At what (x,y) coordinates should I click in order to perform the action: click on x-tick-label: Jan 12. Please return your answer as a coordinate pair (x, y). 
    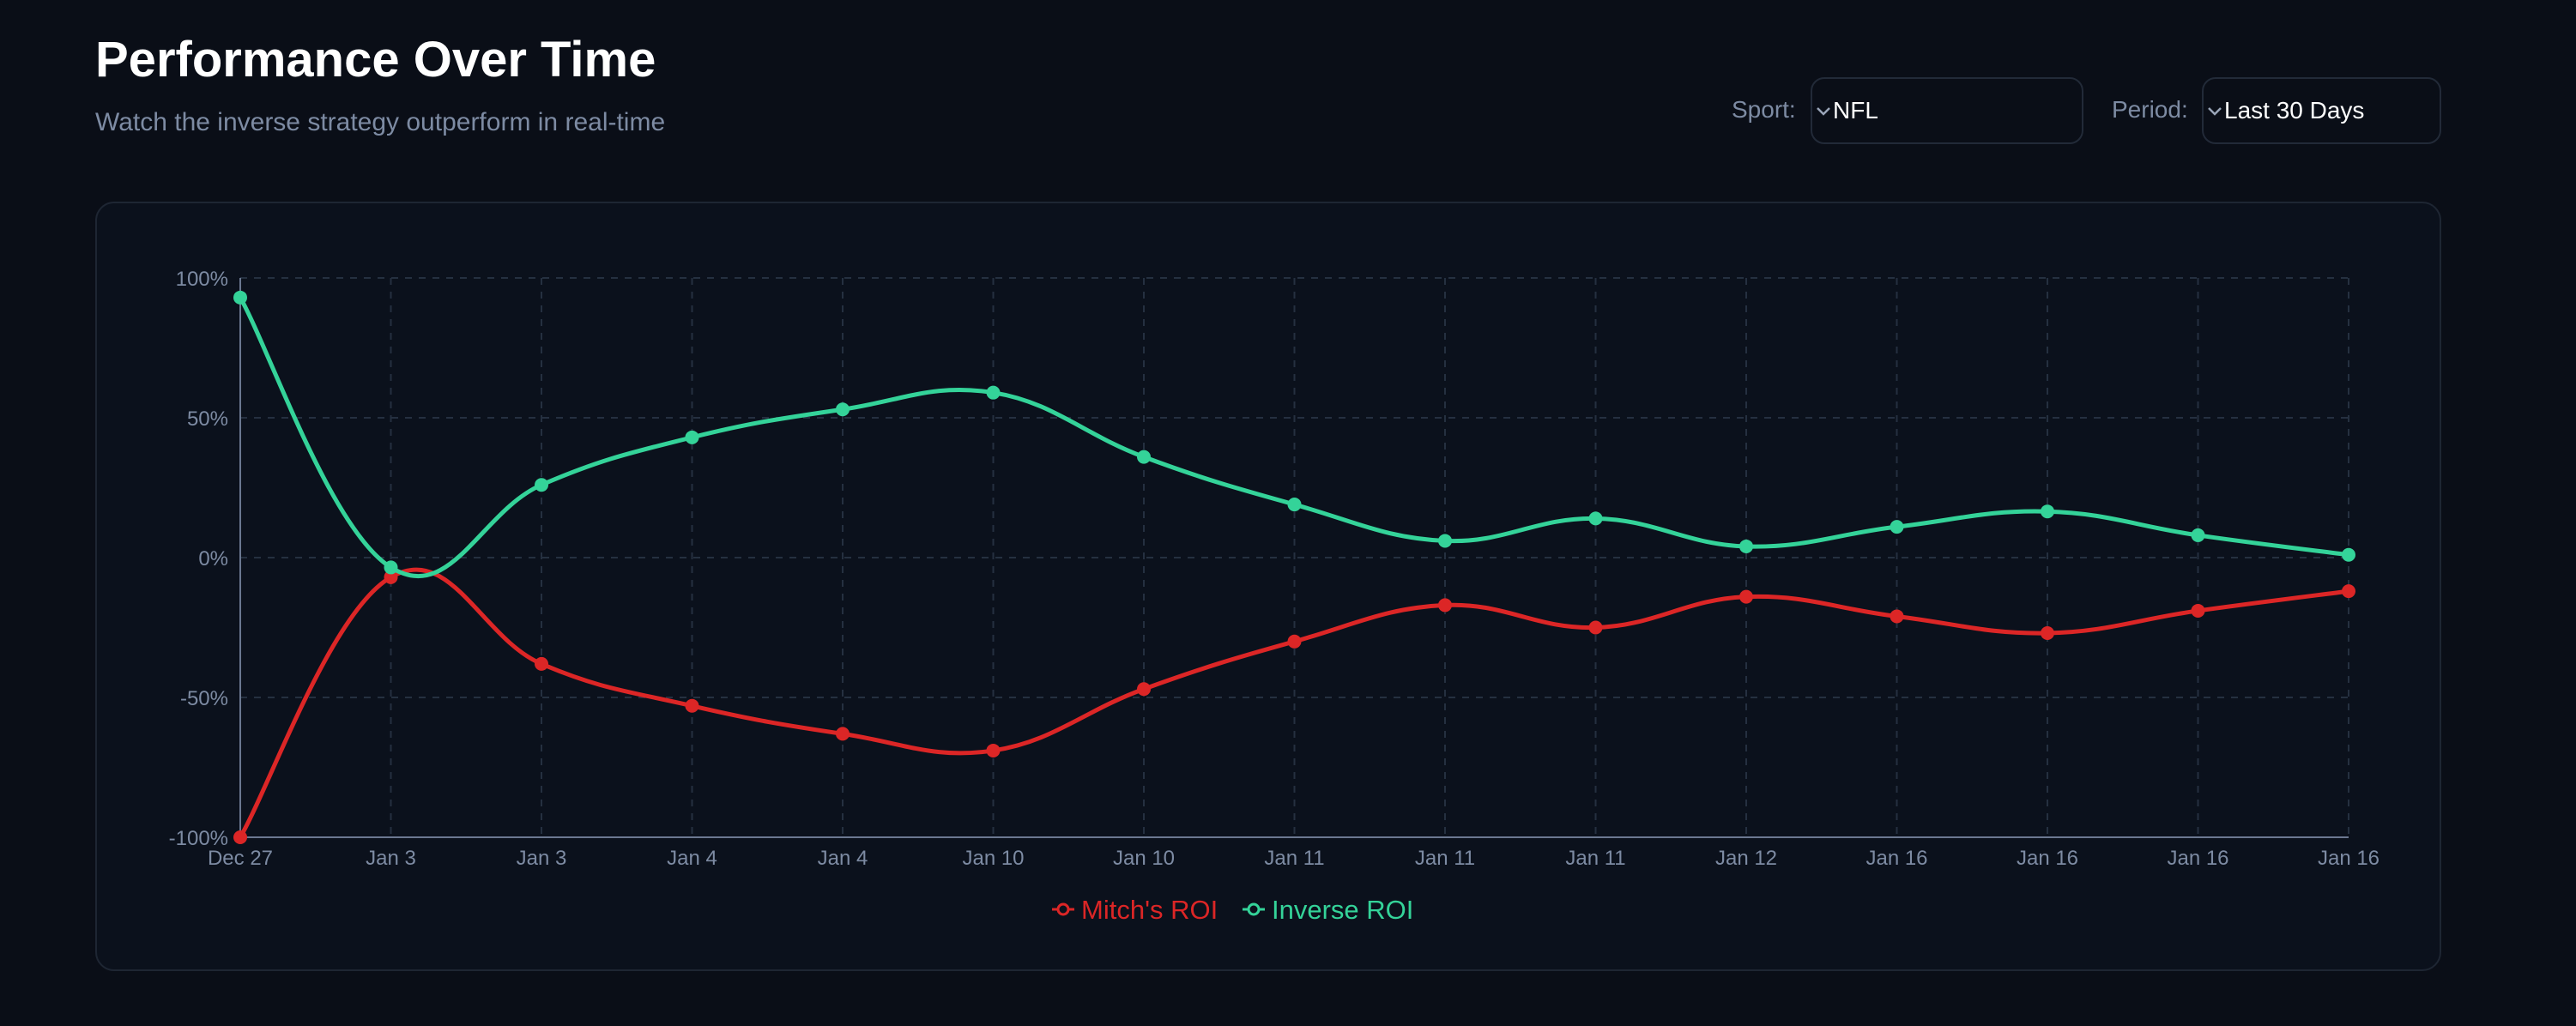
    Looking at the image, I should click on (1746, 858).